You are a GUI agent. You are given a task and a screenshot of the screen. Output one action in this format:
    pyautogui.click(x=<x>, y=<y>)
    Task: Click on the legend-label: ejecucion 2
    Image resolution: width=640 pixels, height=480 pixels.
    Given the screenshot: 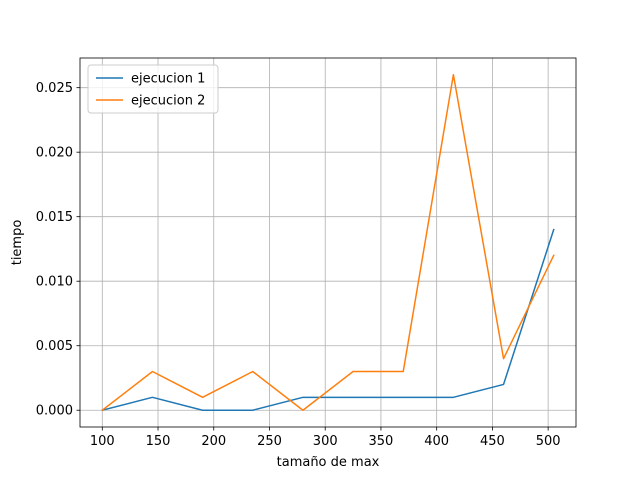 What is the action you would take?
    pyautogui.click(x=168, y=101)
    